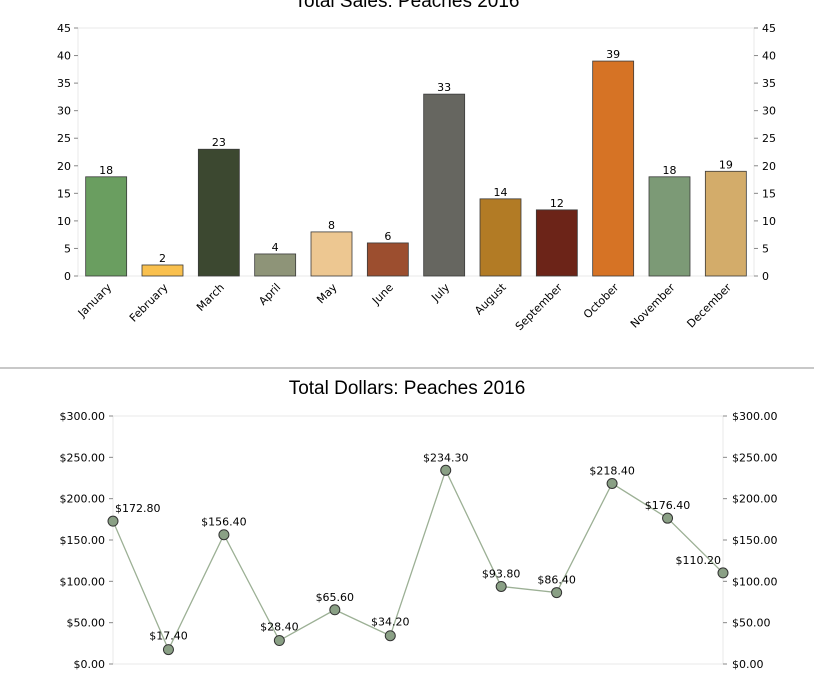  I want to click on x-tick-label: May, so click(327, 294).